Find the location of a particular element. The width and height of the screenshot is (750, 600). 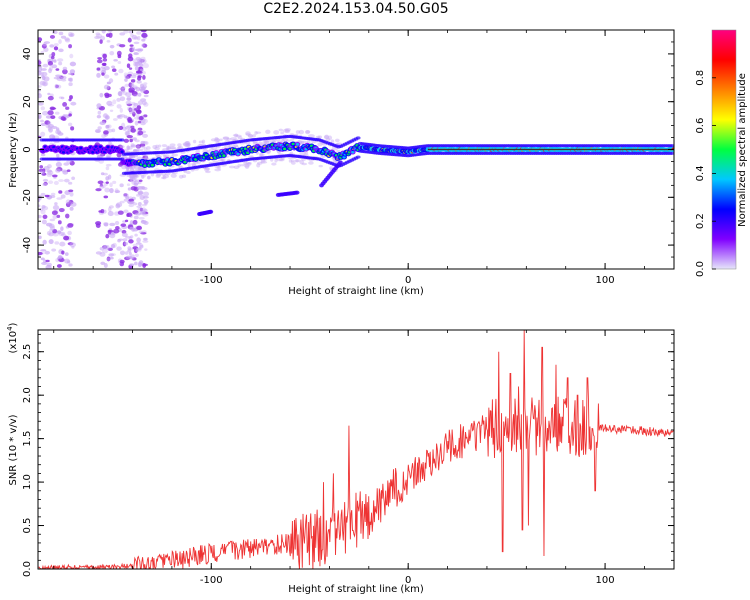

snr-x-tick-label: -100 is located at coordinates (211, 580).